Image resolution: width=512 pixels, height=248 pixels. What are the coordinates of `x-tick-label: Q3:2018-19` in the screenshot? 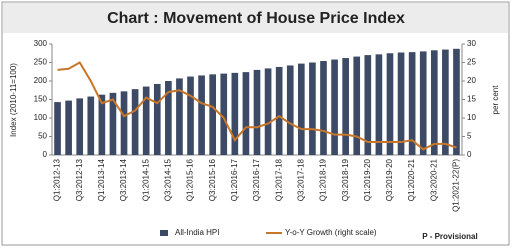 It's located at (345, 179).